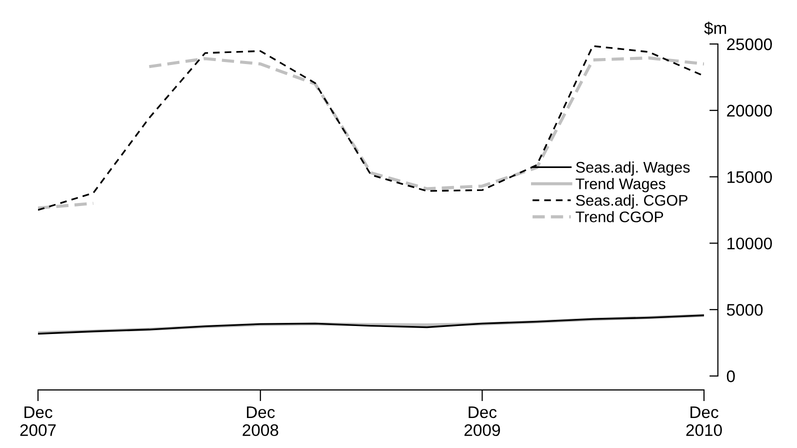 The image size is (797, 448). What do you see at coordinates (620, 216) in the screenshot?
I see `legend-label: Trend CGOP` at bounding box center [620, 216].